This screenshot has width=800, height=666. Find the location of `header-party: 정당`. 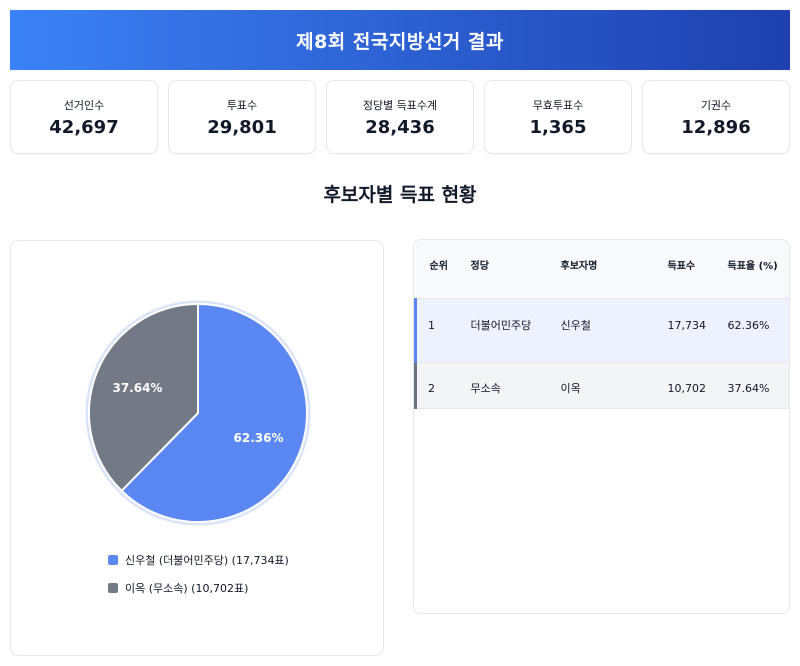

header-party: 정당 is located at coordinates (479, 266).